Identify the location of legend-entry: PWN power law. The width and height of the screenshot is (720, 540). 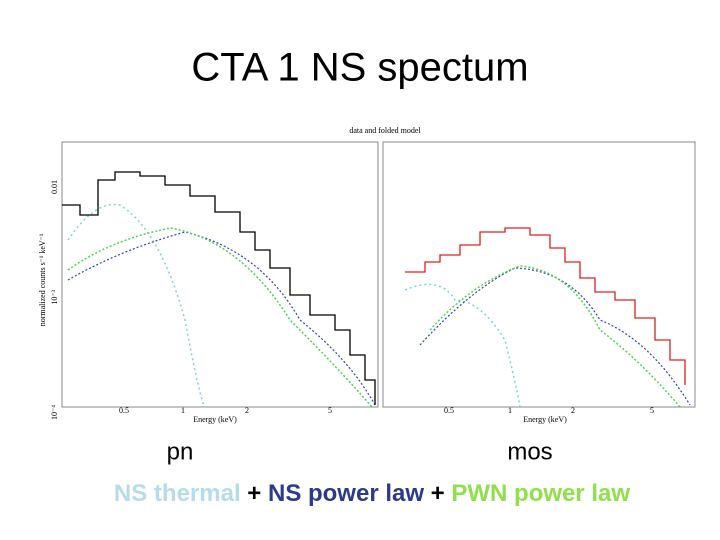
(538, 493).